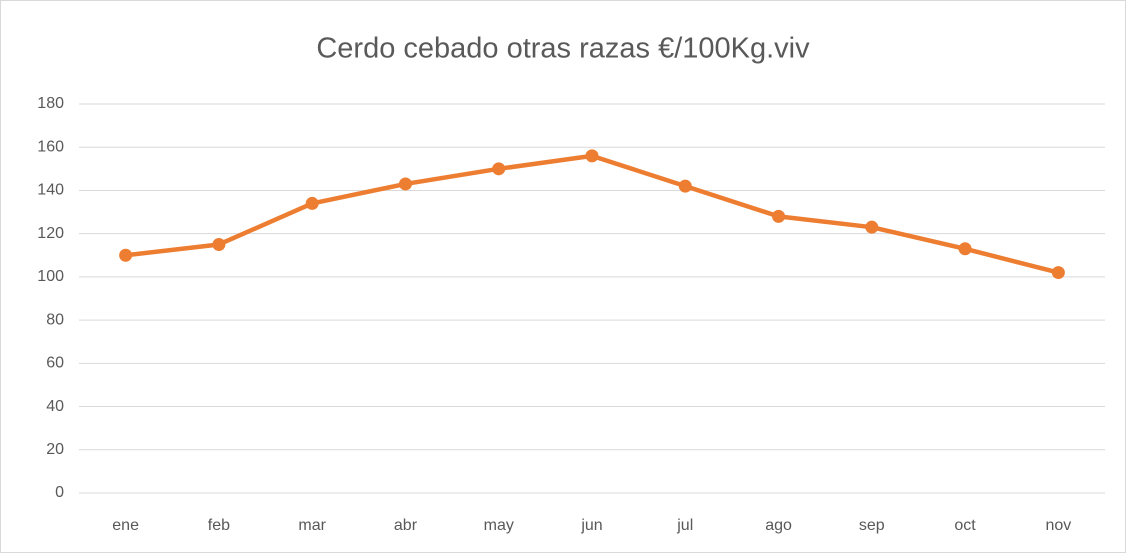 This screenshot has height=558, width=1126. Describe the element at coordinates (50, 103) in the screenshot. I see `y-tick-label: 180` at that location.